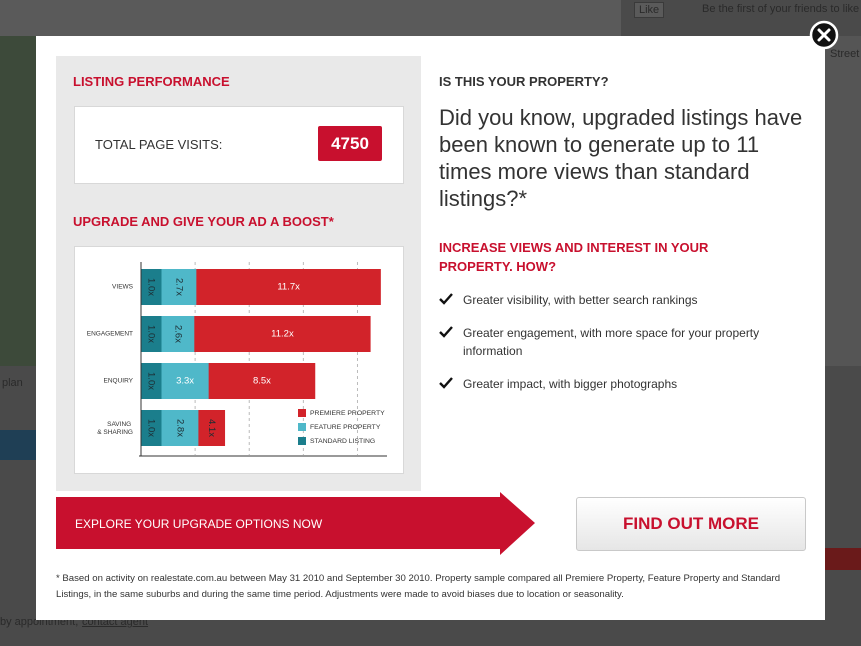  I want to click on chart-box, so click(239, 360).